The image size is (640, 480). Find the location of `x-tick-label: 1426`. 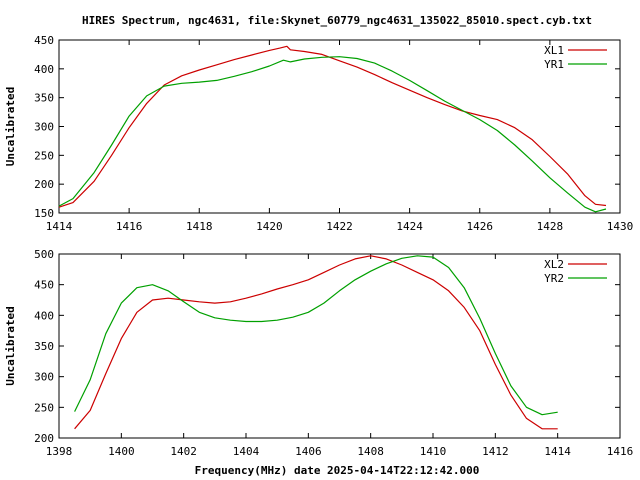

x-tick-label: 1426 is located at coordinates (480, 226).